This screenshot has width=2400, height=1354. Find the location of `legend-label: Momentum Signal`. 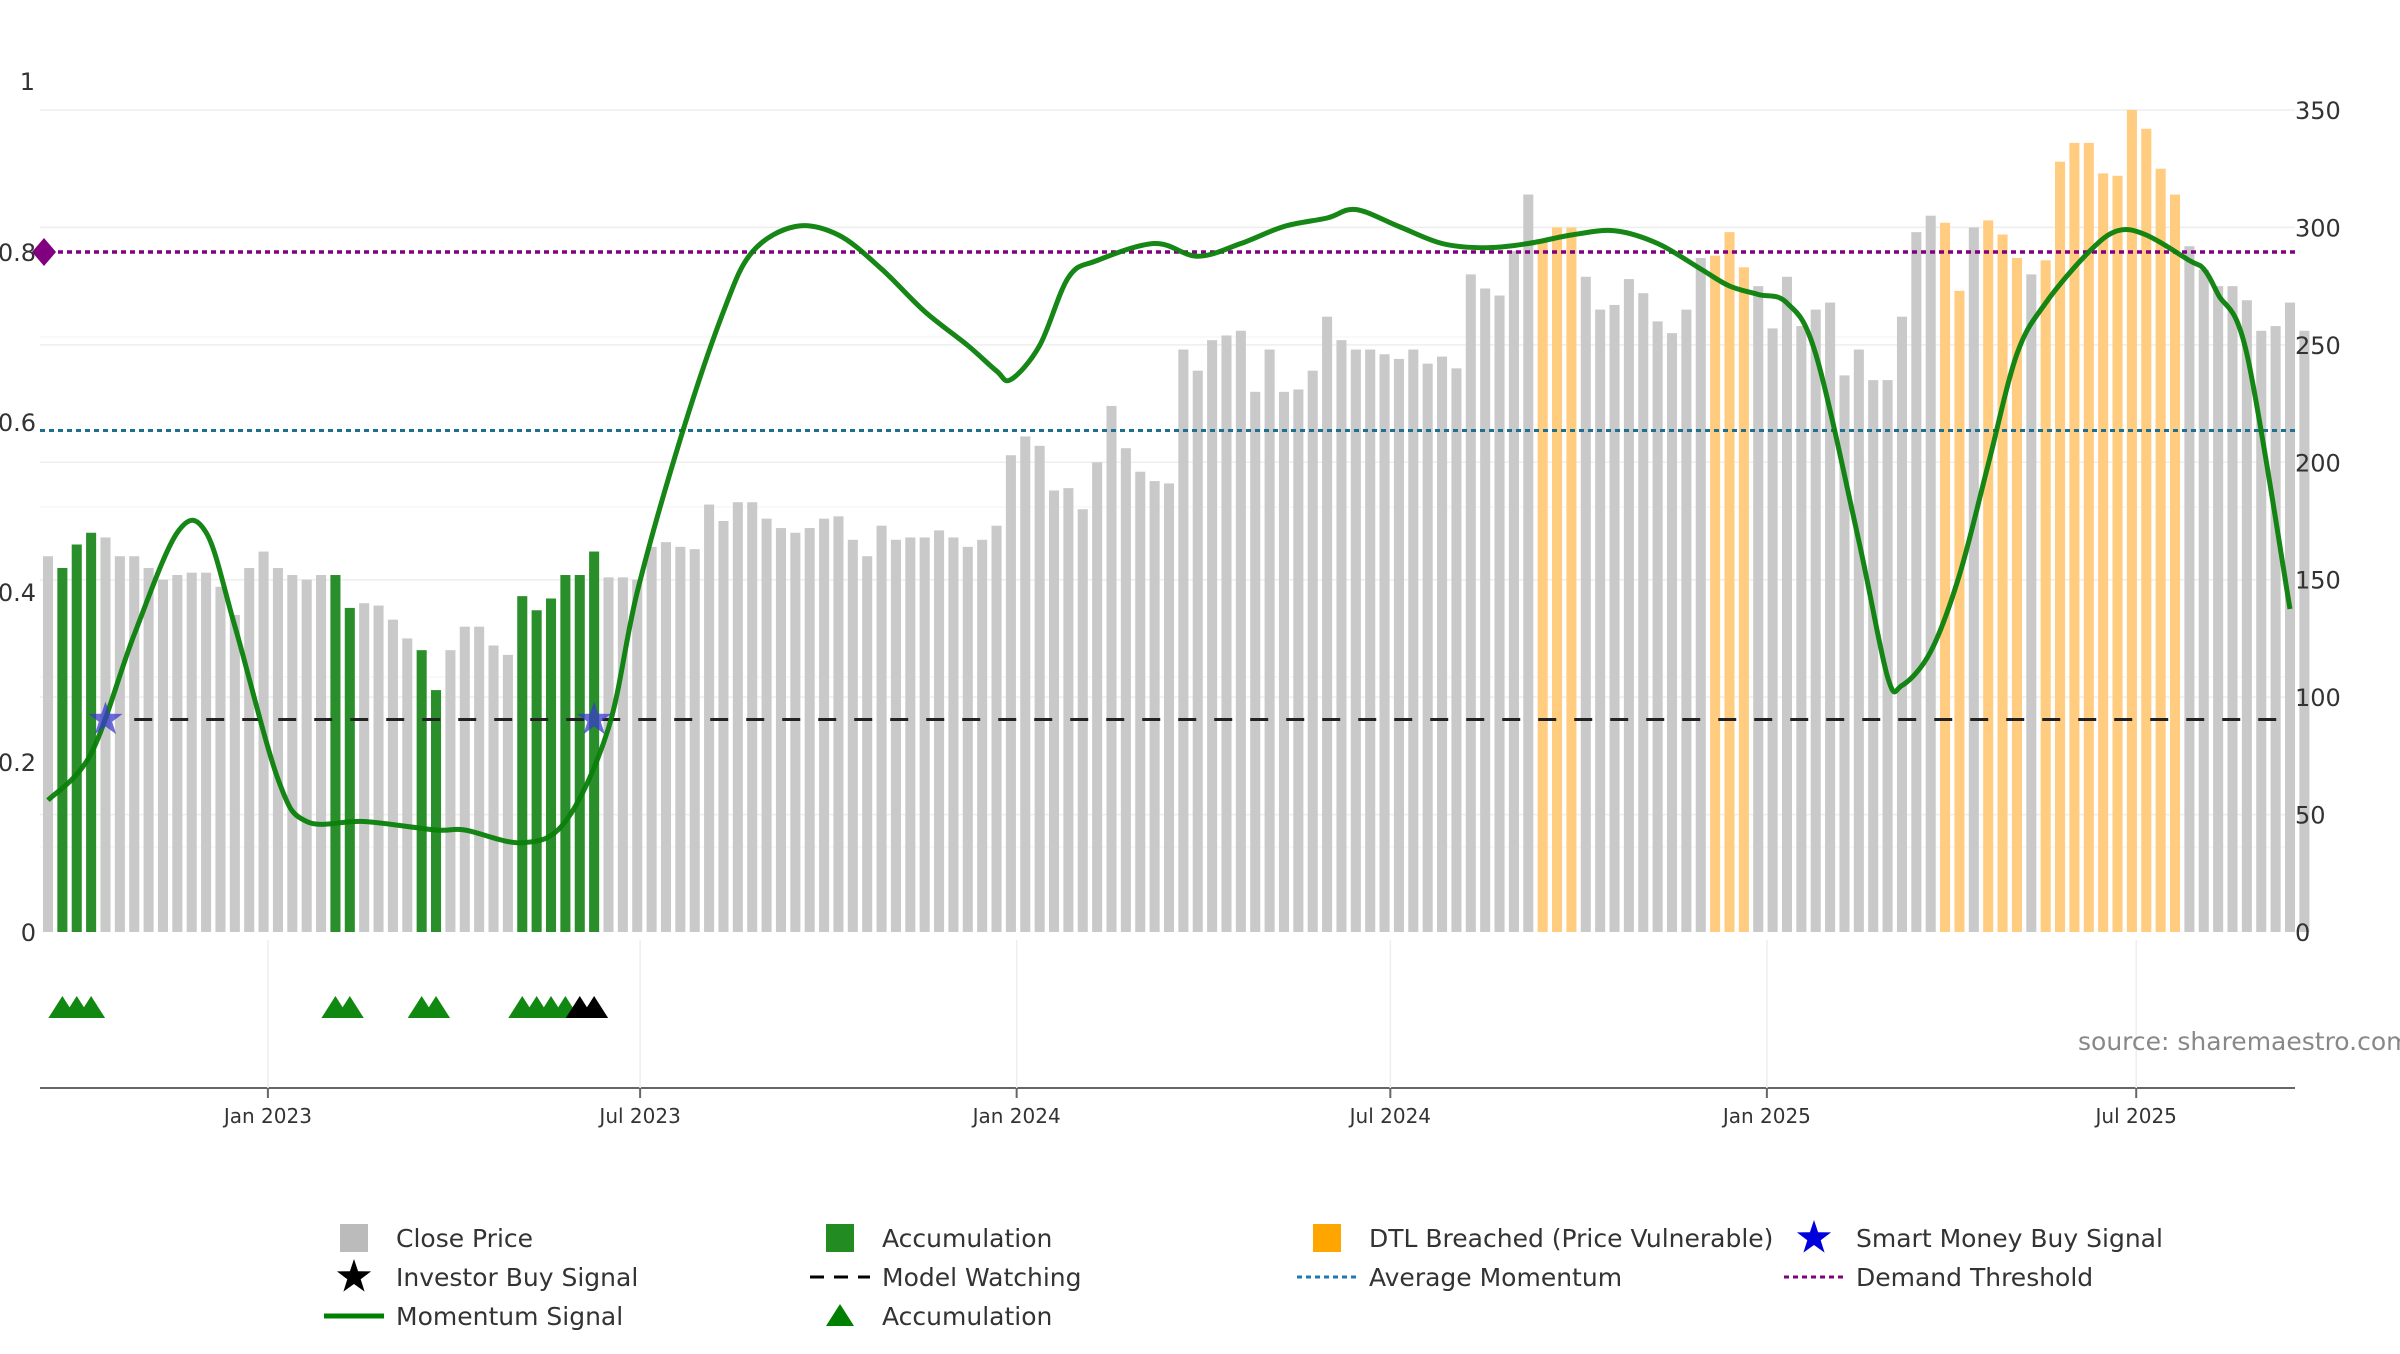

legend-label: Momentum Signal is located at coordinates (509, 1316).